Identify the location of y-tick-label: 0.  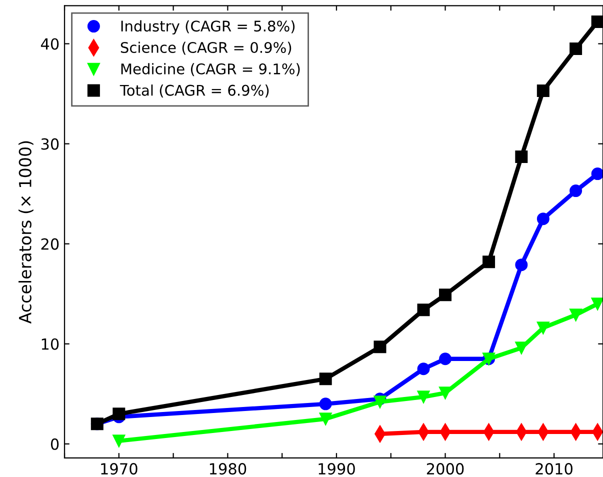
(54, 444).